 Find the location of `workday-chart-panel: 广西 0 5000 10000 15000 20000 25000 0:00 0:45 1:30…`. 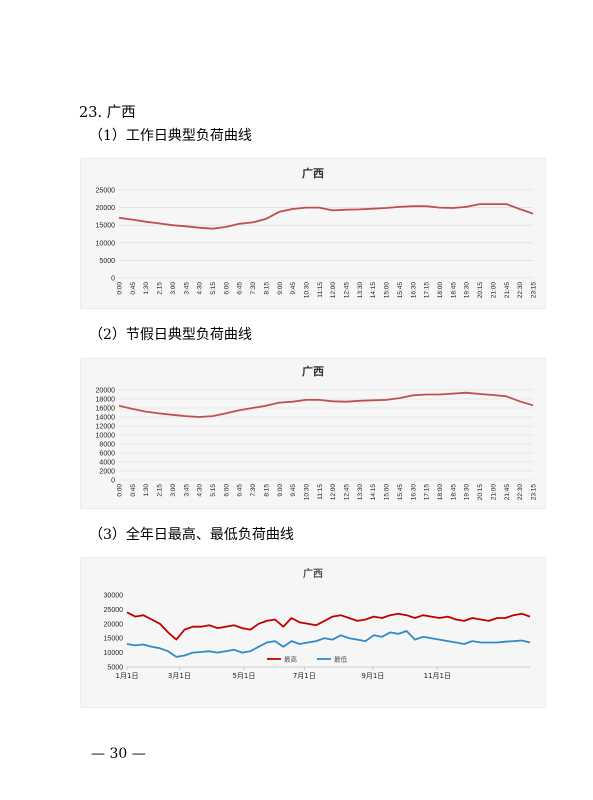

workday-chart-panel: 广西 0 5000 10000 15000 20000 25000 0:00 0:45 1:30… is located at coordinates (313, 233).